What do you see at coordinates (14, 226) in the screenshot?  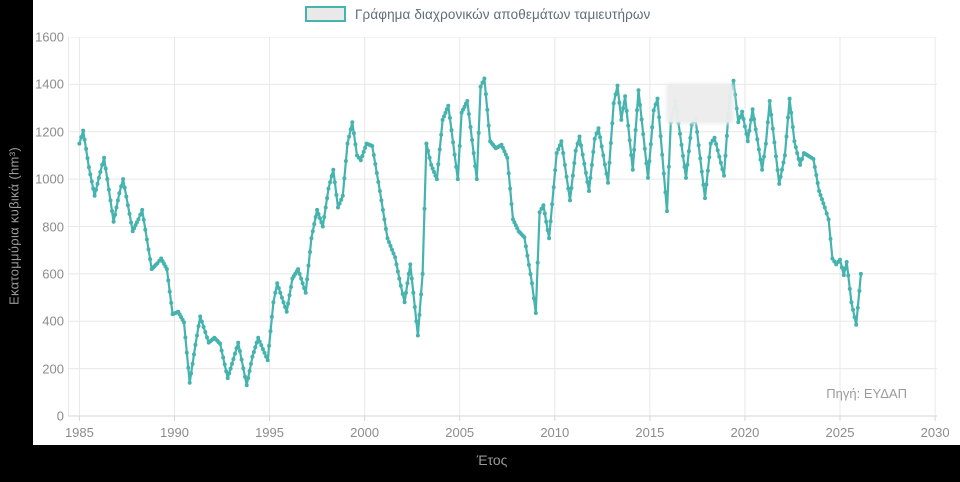 I see `y-axis-title: Εκατομμύρια κυβικά (hm³)` at bounding box center [14, 226].